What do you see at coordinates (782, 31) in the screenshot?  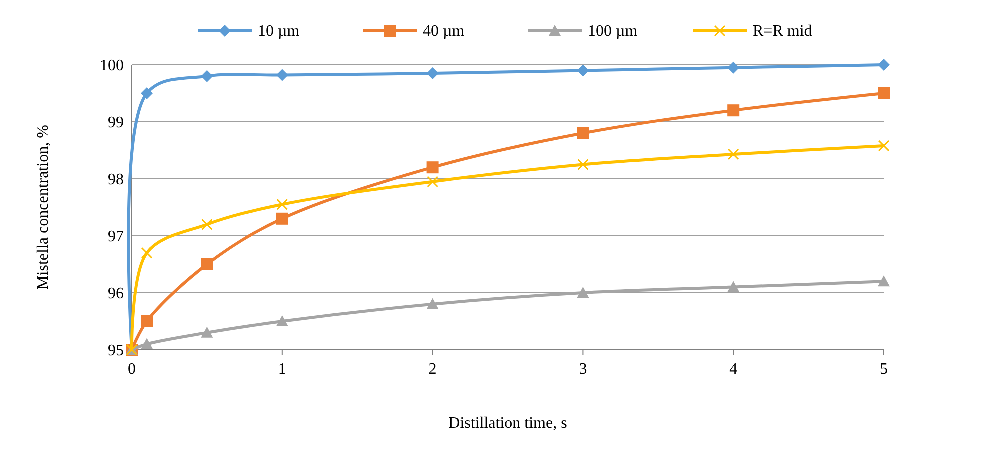 I see `legend-label: R=R mid` at bounding box center [782, 31].